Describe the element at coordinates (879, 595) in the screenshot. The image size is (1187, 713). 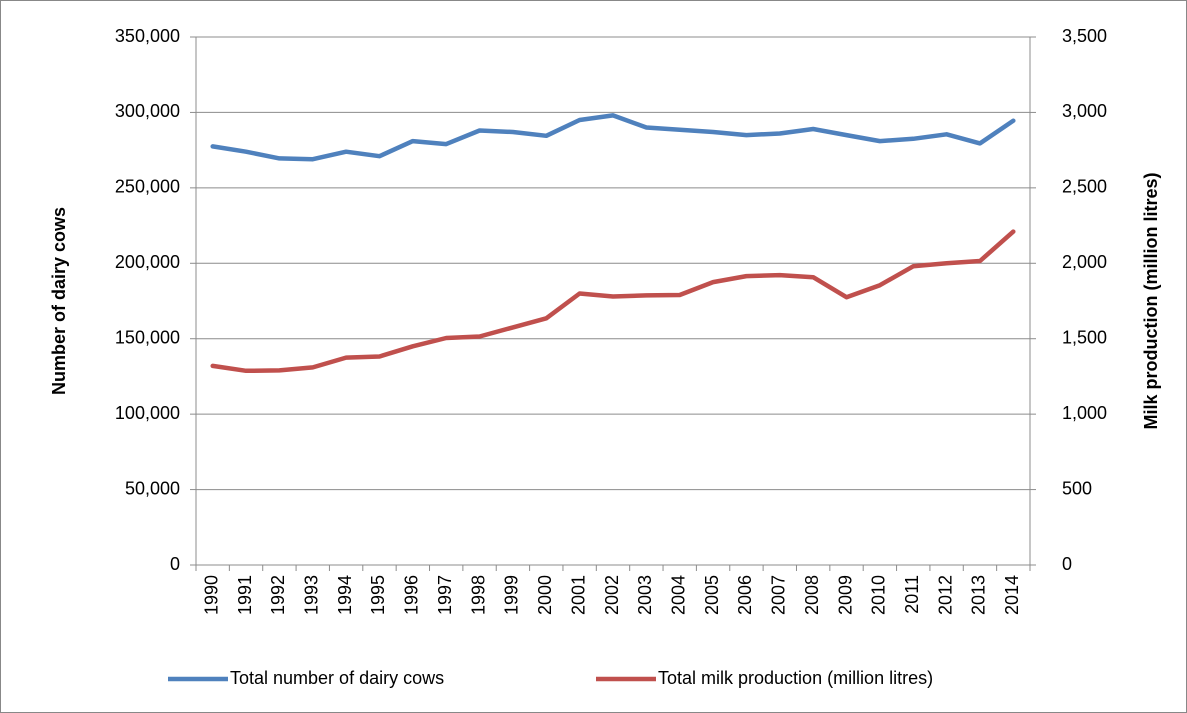
I see `x-tick-label: 2010` at that location.